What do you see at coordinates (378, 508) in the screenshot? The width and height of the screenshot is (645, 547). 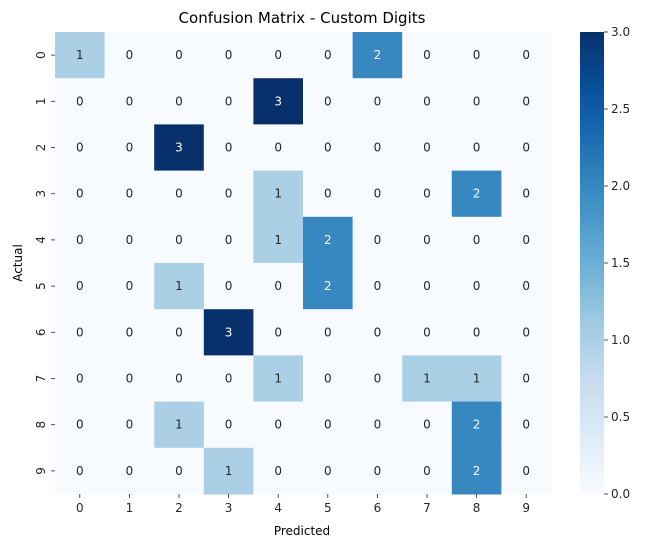 I see `x-tick-label: 6` at bounding box center [378, 508].